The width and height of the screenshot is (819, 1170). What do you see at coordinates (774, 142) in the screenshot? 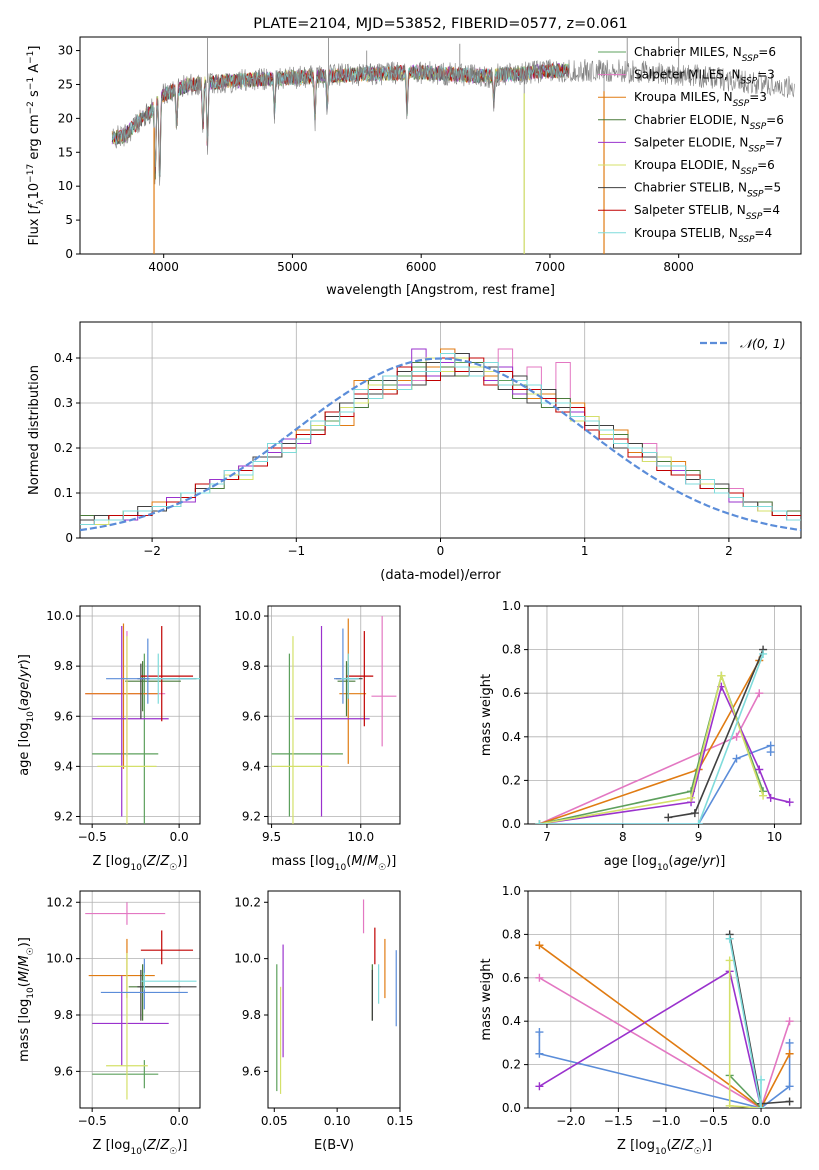
I see `text-segment: =7` at bounding box center [774, 142].